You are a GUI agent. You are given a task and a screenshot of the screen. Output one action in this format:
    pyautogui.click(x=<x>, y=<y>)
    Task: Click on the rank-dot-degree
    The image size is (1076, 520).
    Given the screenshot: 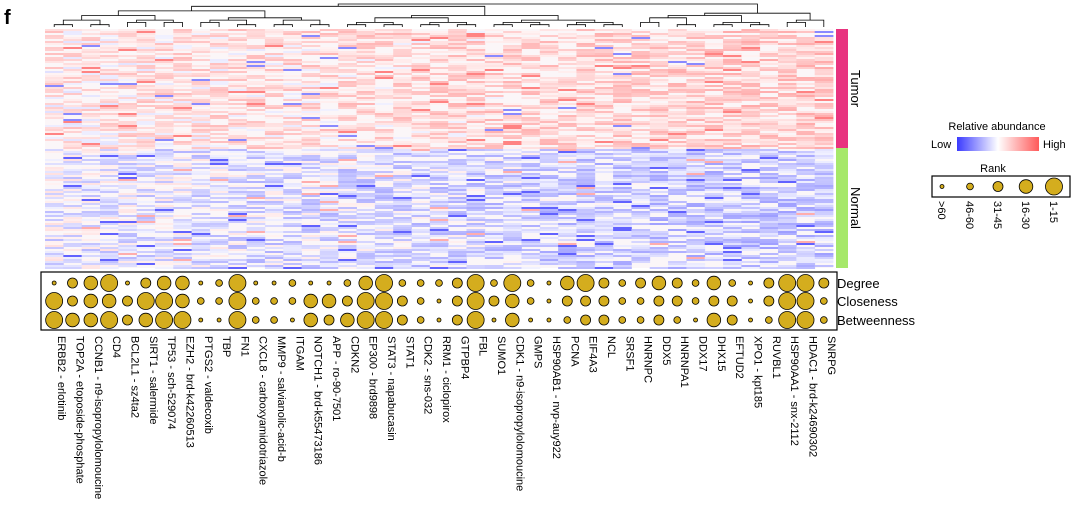 What is the action you would take?
    pyautogui.click(x=237, y=283)
    